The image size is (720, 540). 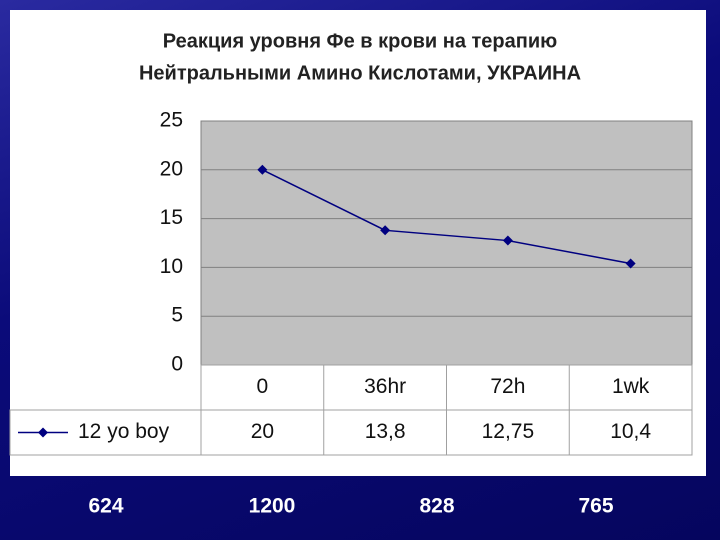 I want to click on chart-title: Реакция уровня Фе в крови на терапию, so click(x=360, y=41).